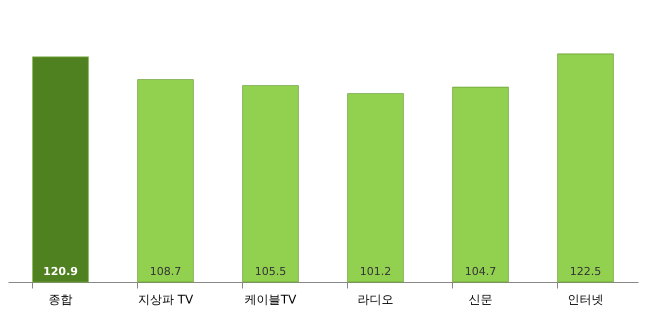 The image size is (650, 310). I want to click on data-label: 108.7, so click(166, 271).